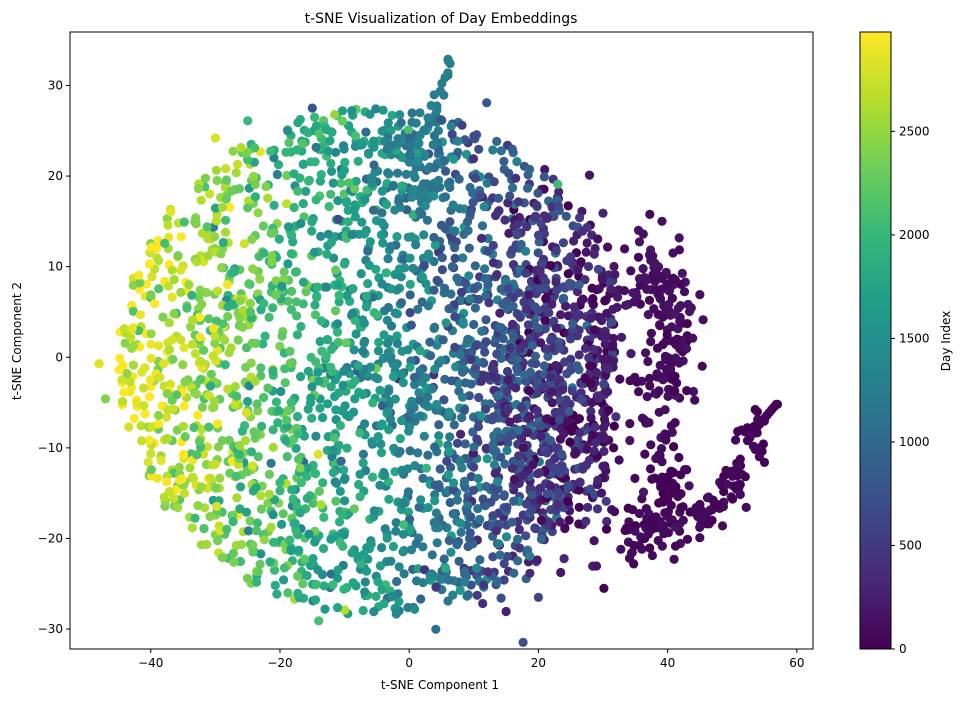 The image size is (964, 701). What do you see at coordinates (150, 663) in the screenshot?
I see `x-tick-label: −40` at bounding box center [150, 663].